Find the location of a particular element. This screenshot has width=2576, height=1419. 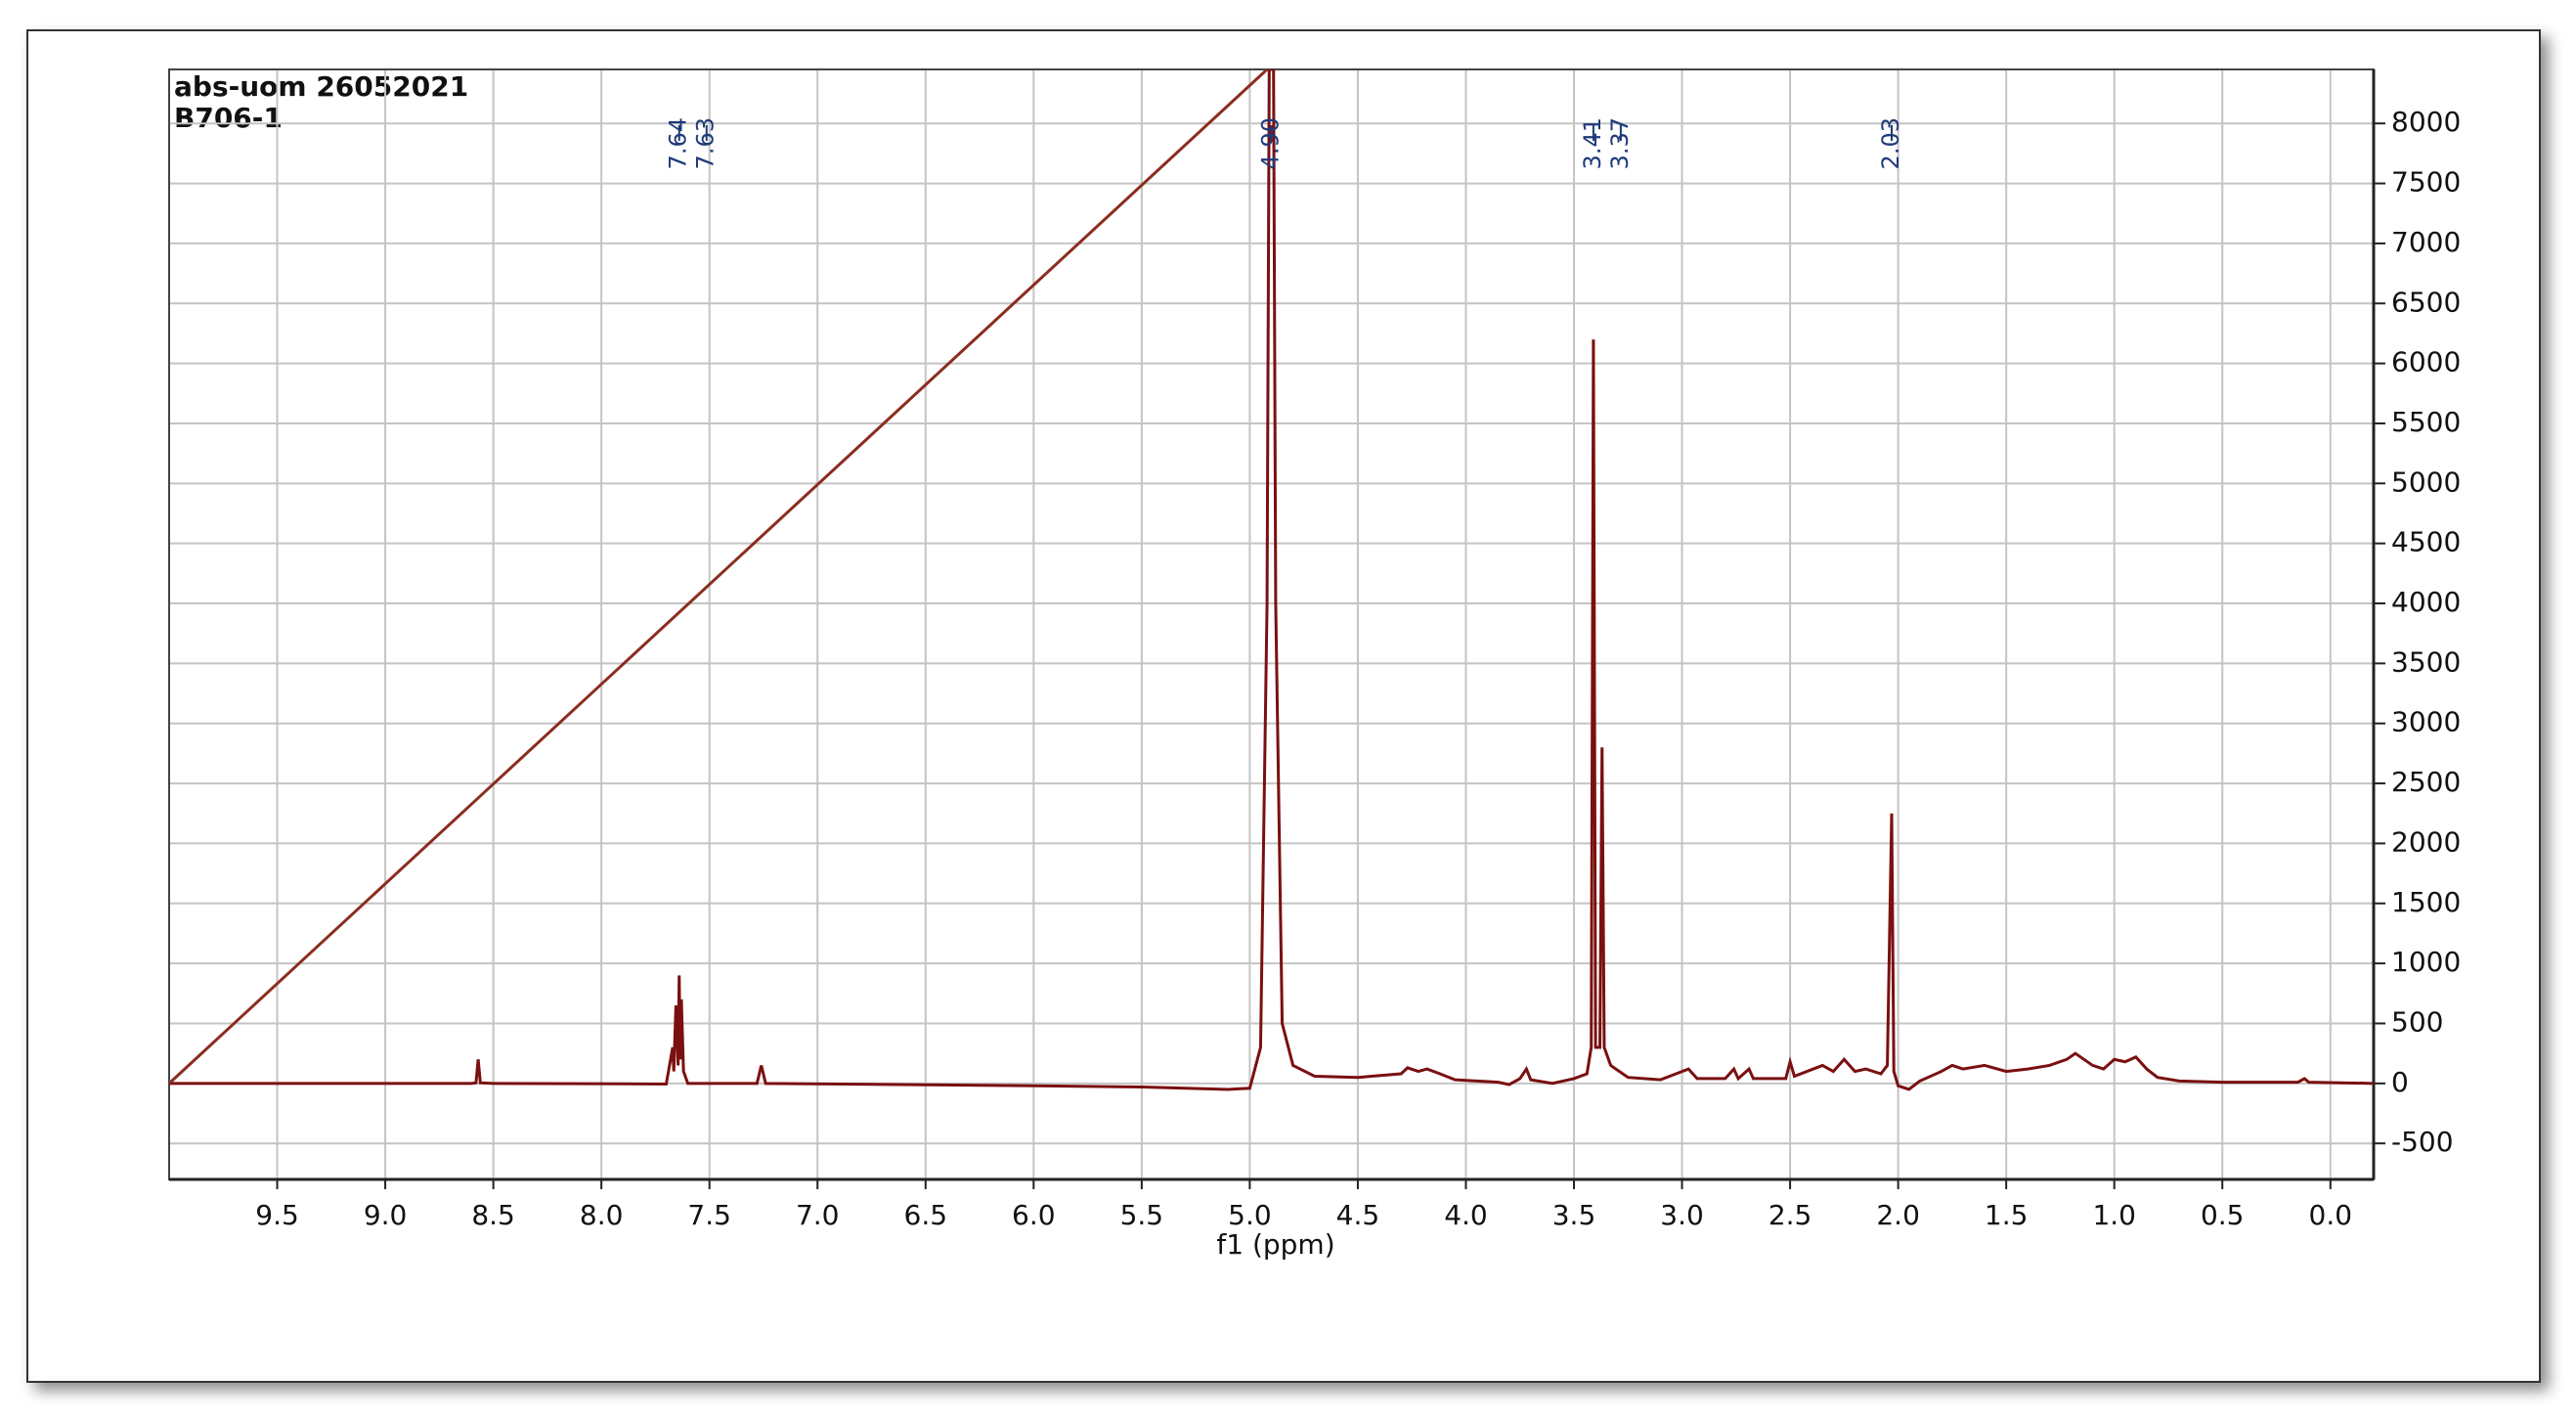

y-tick-label: 1000 is located at coordinates (2426, 962).